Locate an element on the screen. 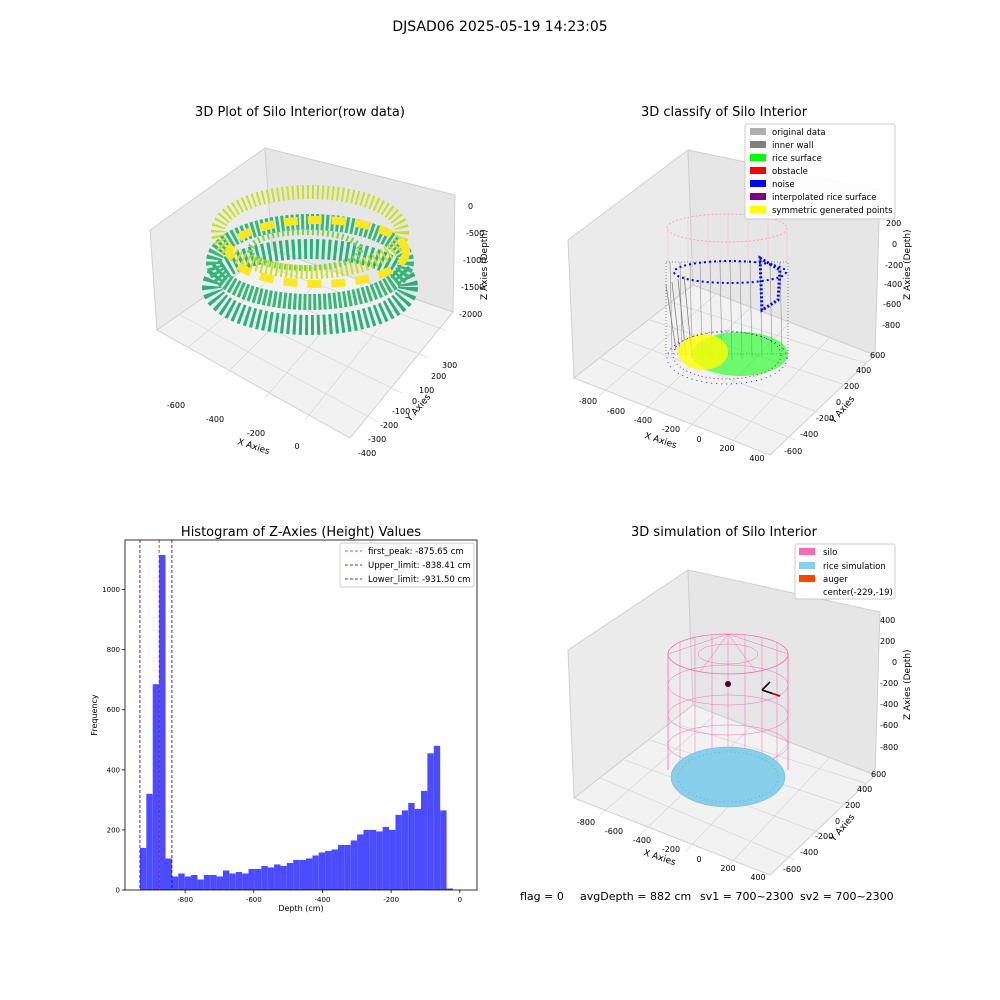 The height and width of the screenshot is (1000, 1000). panel2-ztick: 200 is located at coordinates (893, 223).